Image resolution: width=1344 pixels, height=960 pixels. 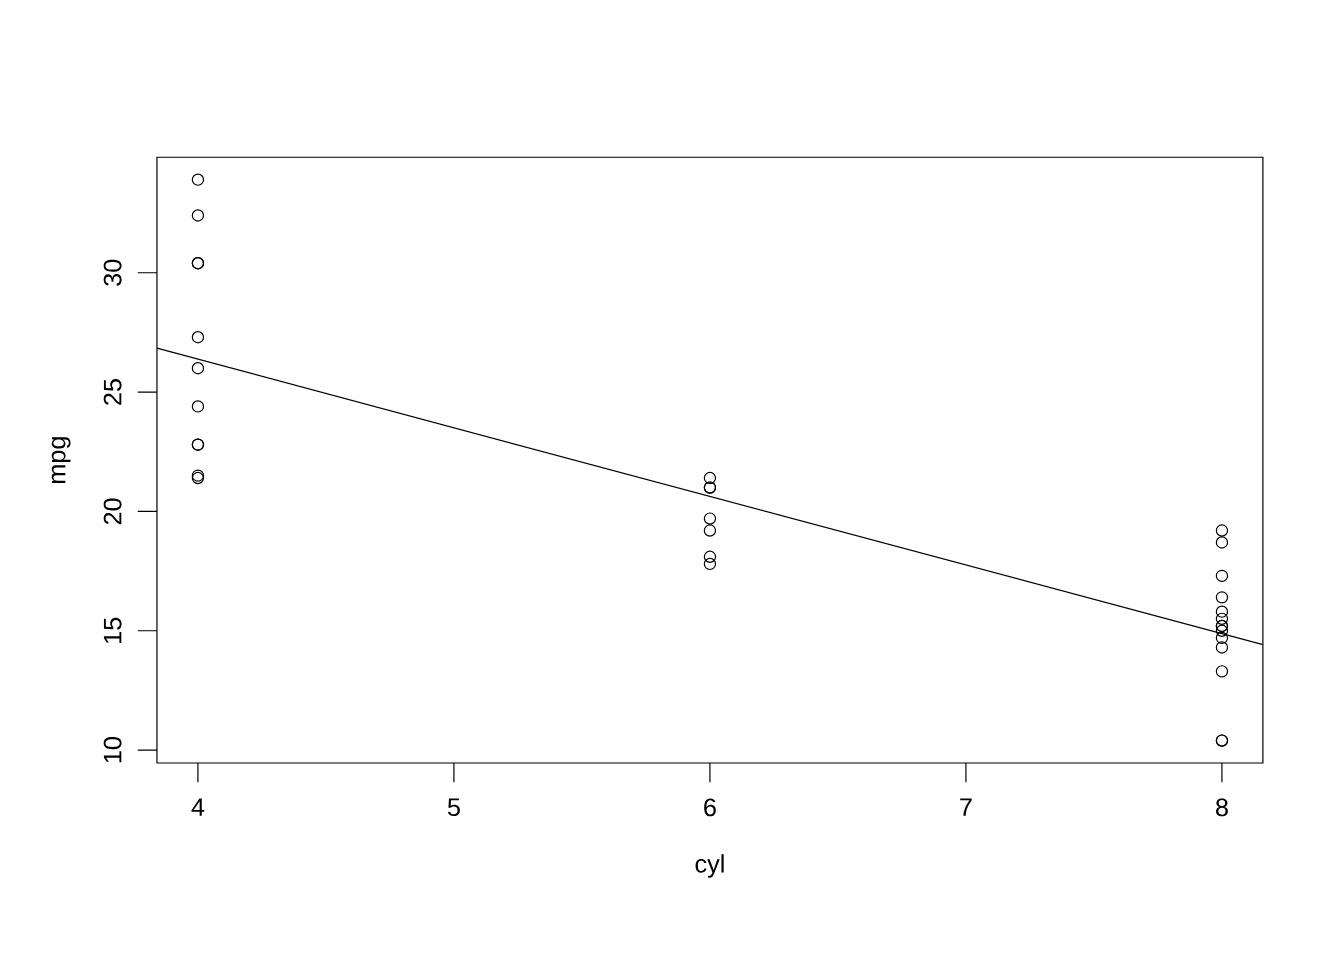 I want to click on x-tick-label: 6, so click(x=710, y=807).